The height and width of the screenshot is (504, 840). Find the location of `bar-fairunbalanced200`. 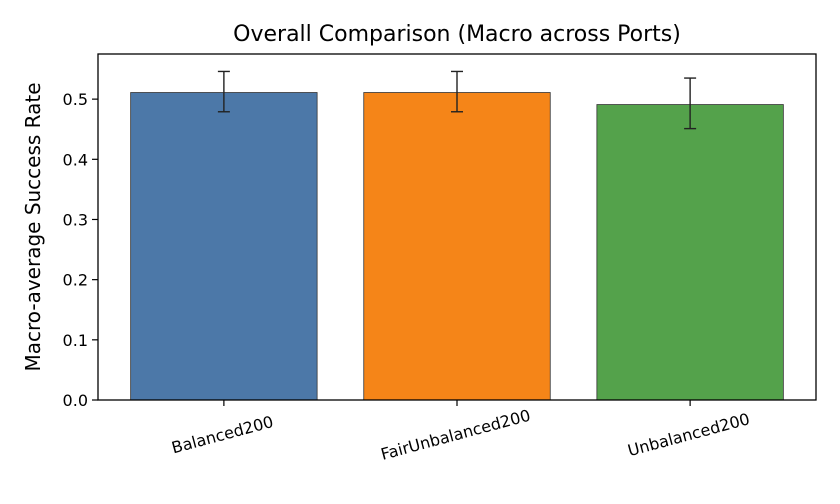

bar-fairunbalanced200 is located at coordinates (457, 246).